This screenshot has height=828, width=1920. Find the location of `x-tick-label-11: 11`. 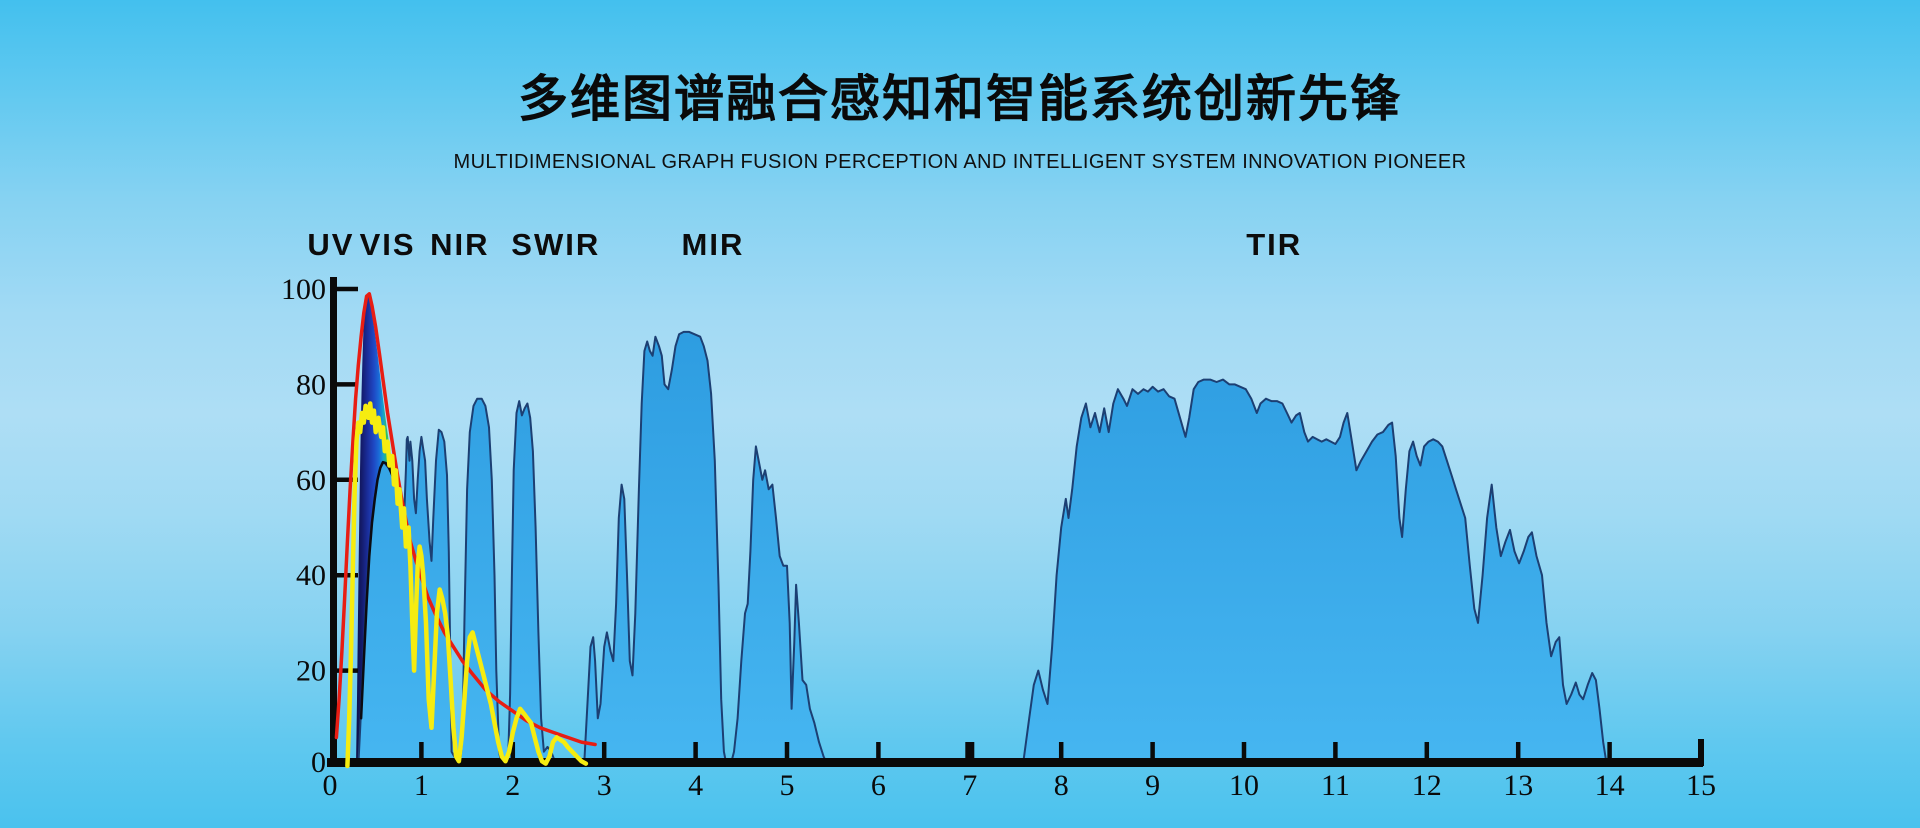

x-tick-label-11: 11 is located at coordinates (1335, 785).